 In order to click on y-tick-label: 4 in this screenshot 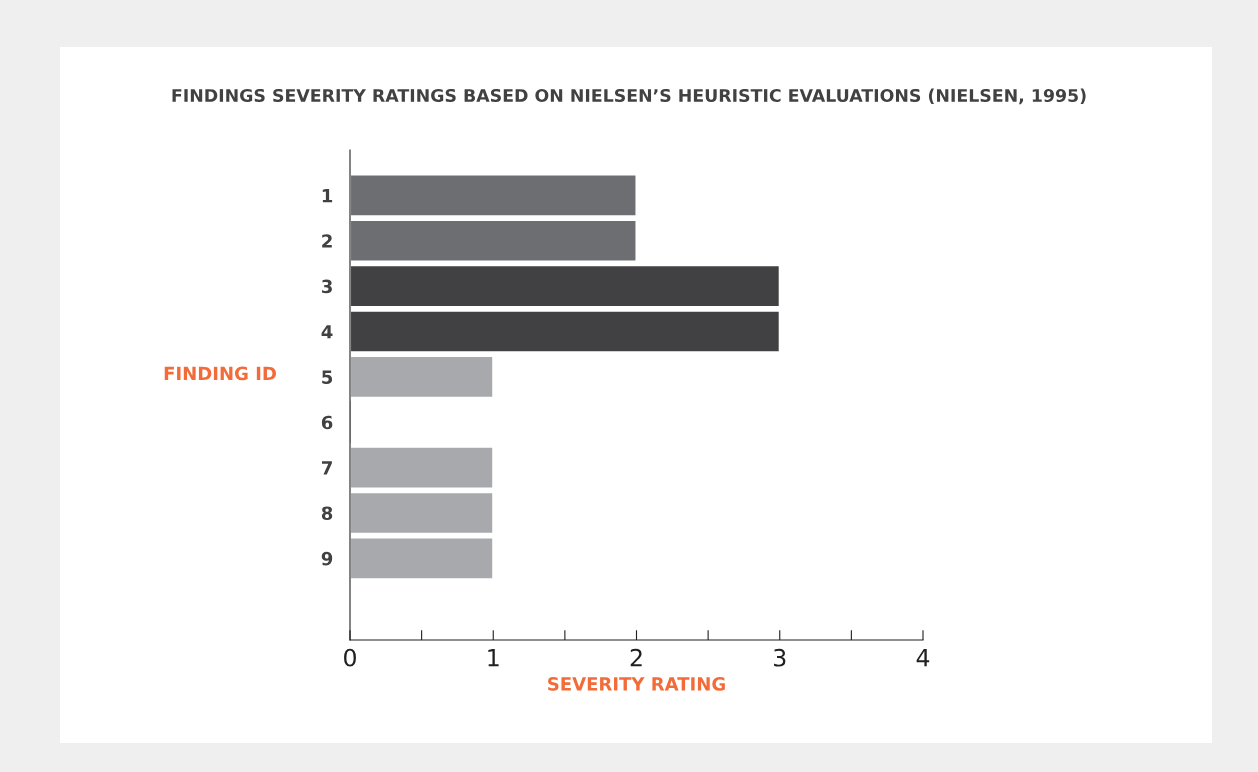, I will do `click(327, 332)`.